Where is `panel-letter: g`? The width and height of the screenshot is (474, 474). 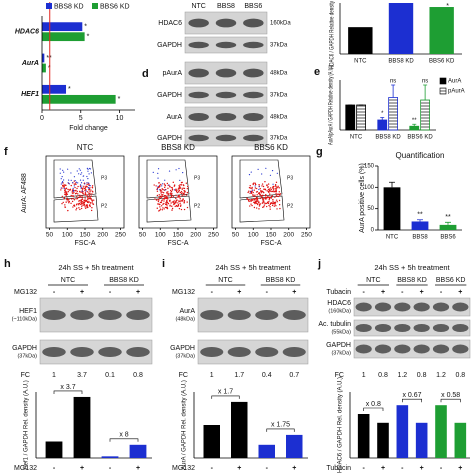 panel-letter: g is located at coordinates (319, 152).